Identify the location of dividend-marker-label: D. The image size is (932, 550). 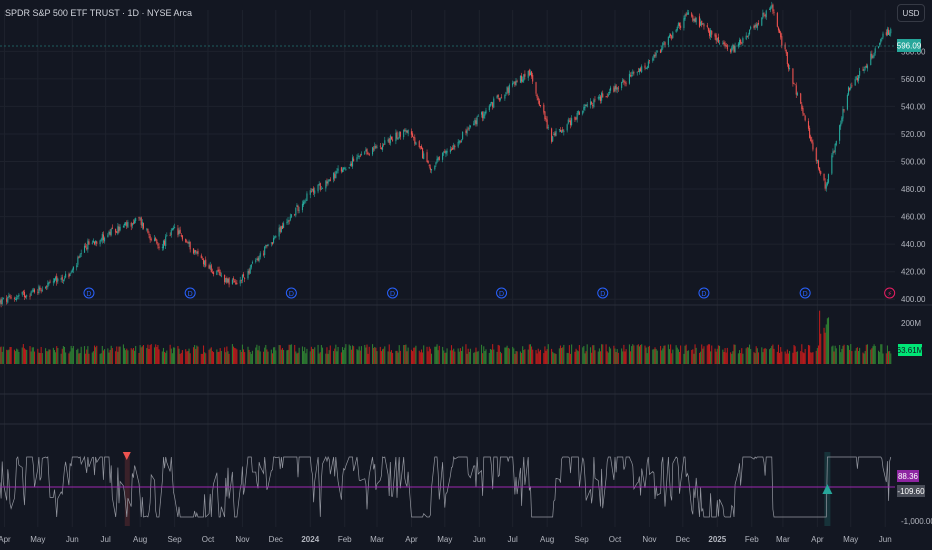
(602, 294).